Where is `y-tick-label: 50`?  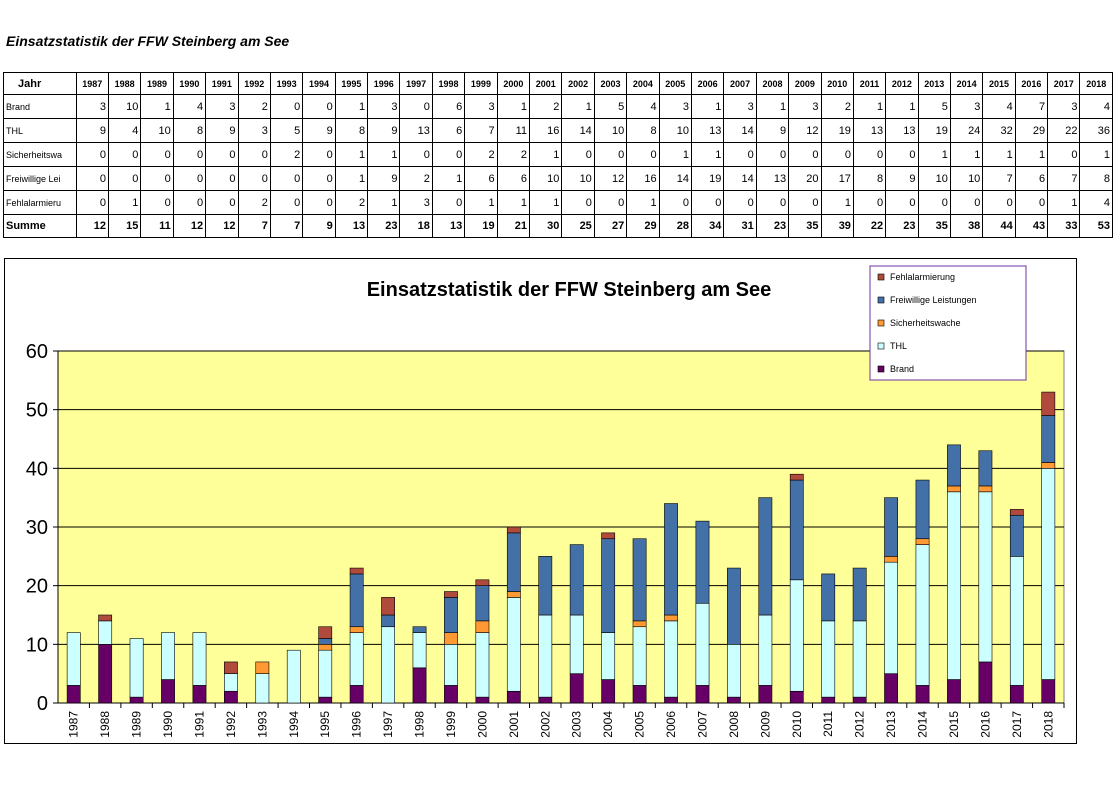 y-tick-label: 50 is located at coordinates (37, 411).